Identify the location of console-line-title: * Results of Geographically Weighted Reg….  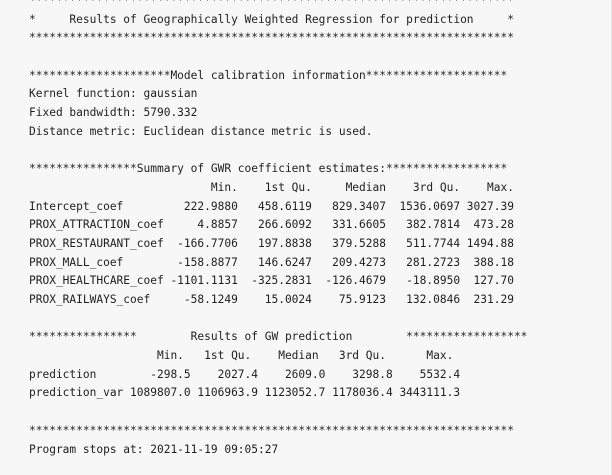
(271, 19).